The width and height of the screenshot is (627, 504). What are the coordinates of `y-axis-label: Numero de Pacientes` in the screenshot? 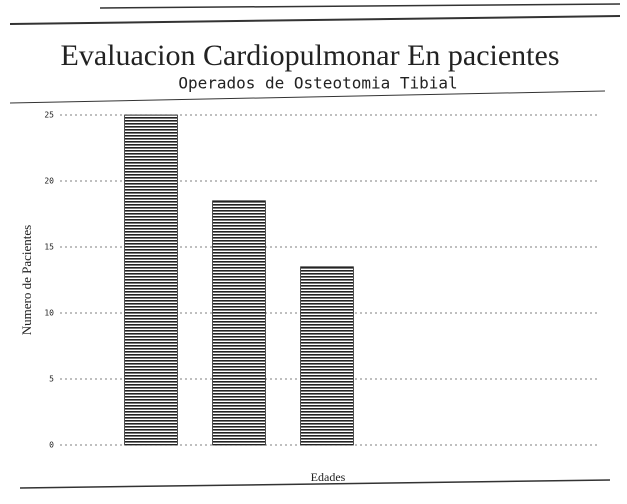 It's located at (26, 280).